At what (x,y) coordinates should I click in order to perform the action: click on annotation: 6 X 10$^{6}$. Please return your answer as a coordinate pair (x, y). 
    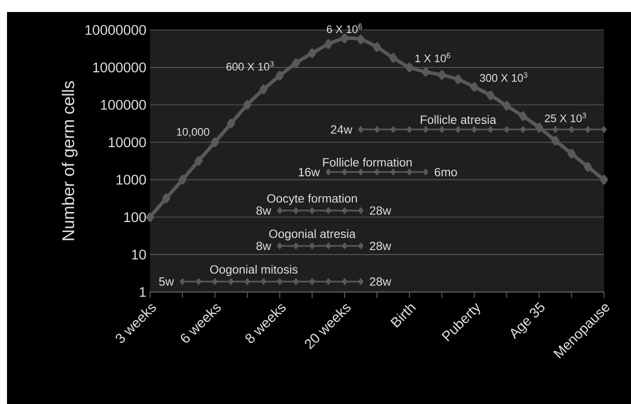
    Looking at the image, I should click on (344, 29).